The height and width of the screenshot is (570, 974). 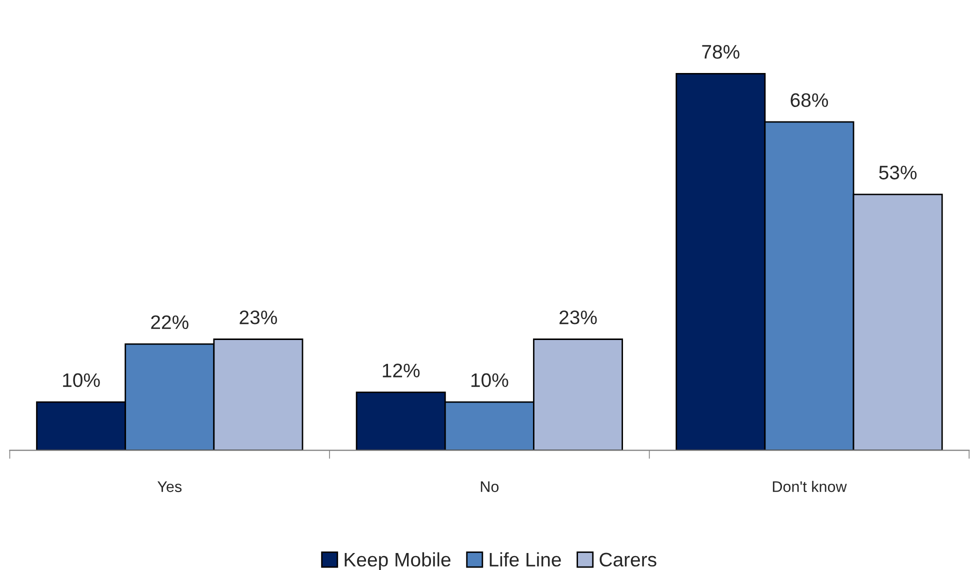 What do you see at coordinates (397, 561) in the screenshot?
I see `legend-label: Keep Mobile` at bounding box center [397, 561].